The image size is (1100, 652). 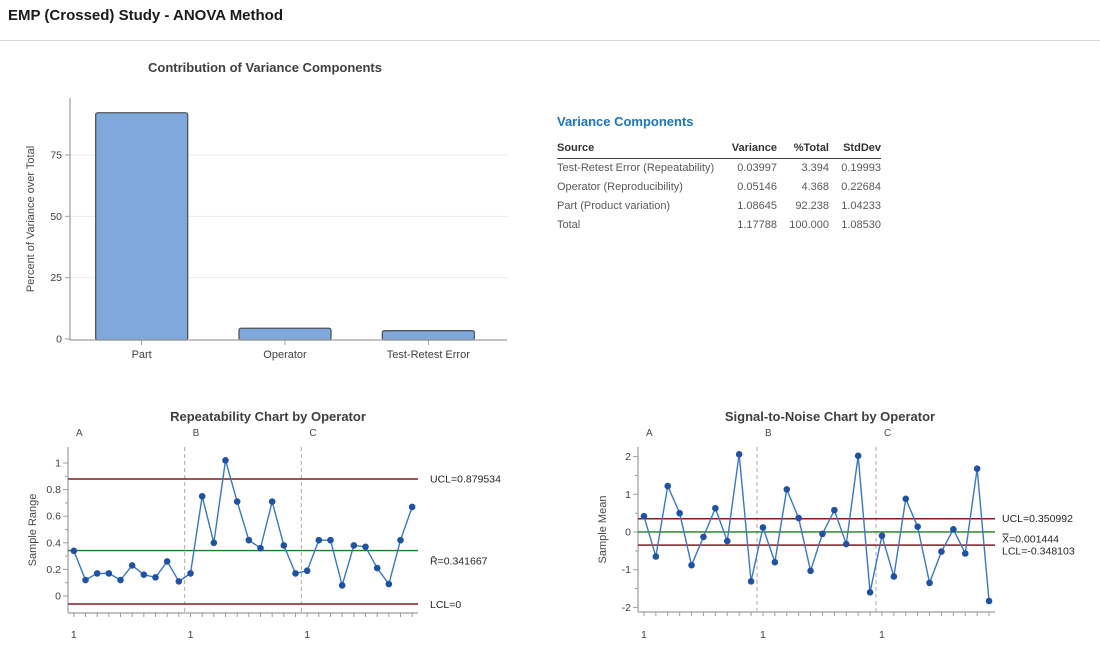 I want to click on source-cell: Total, so click(x=569, y=225).